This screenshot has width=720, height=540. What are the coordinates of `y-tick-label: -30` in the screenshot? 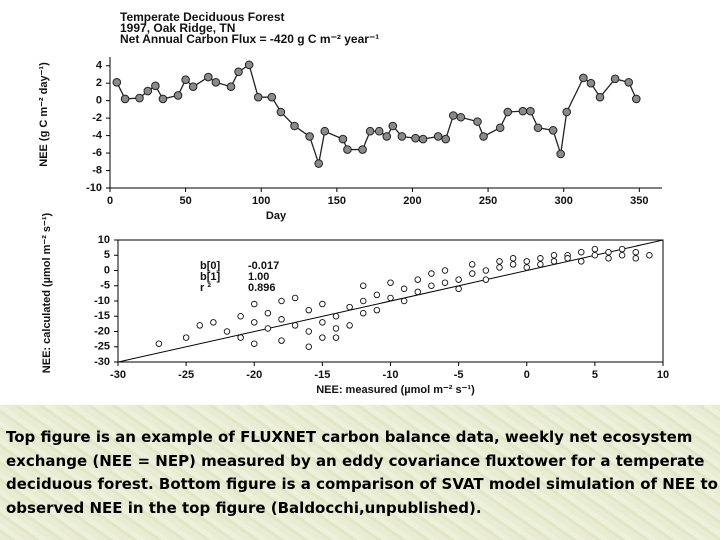 It's located at (102, 362).